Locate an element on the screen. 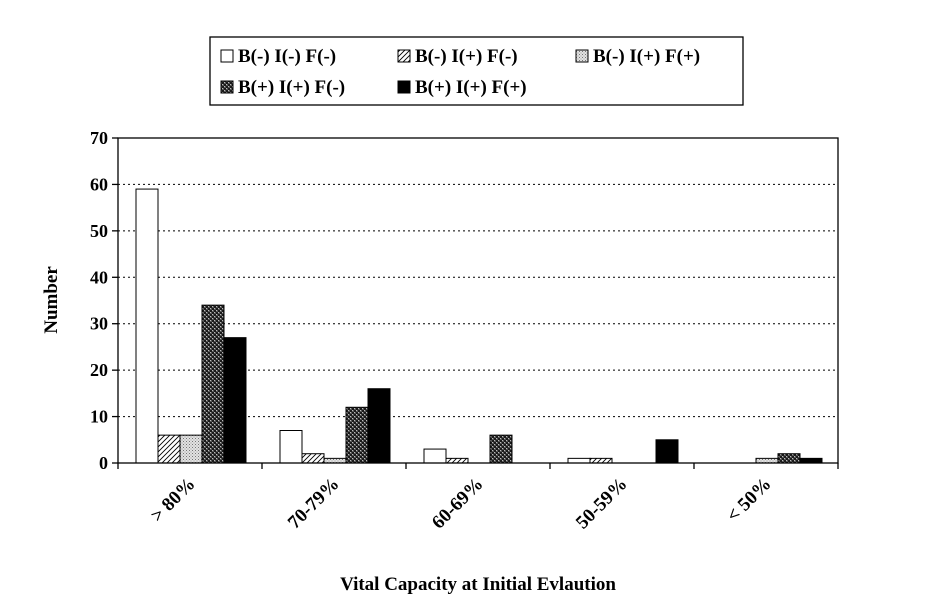 The height and width of the screenshot is (616, 936). y-tick-label: 10 is located at coordinates (99, 417).